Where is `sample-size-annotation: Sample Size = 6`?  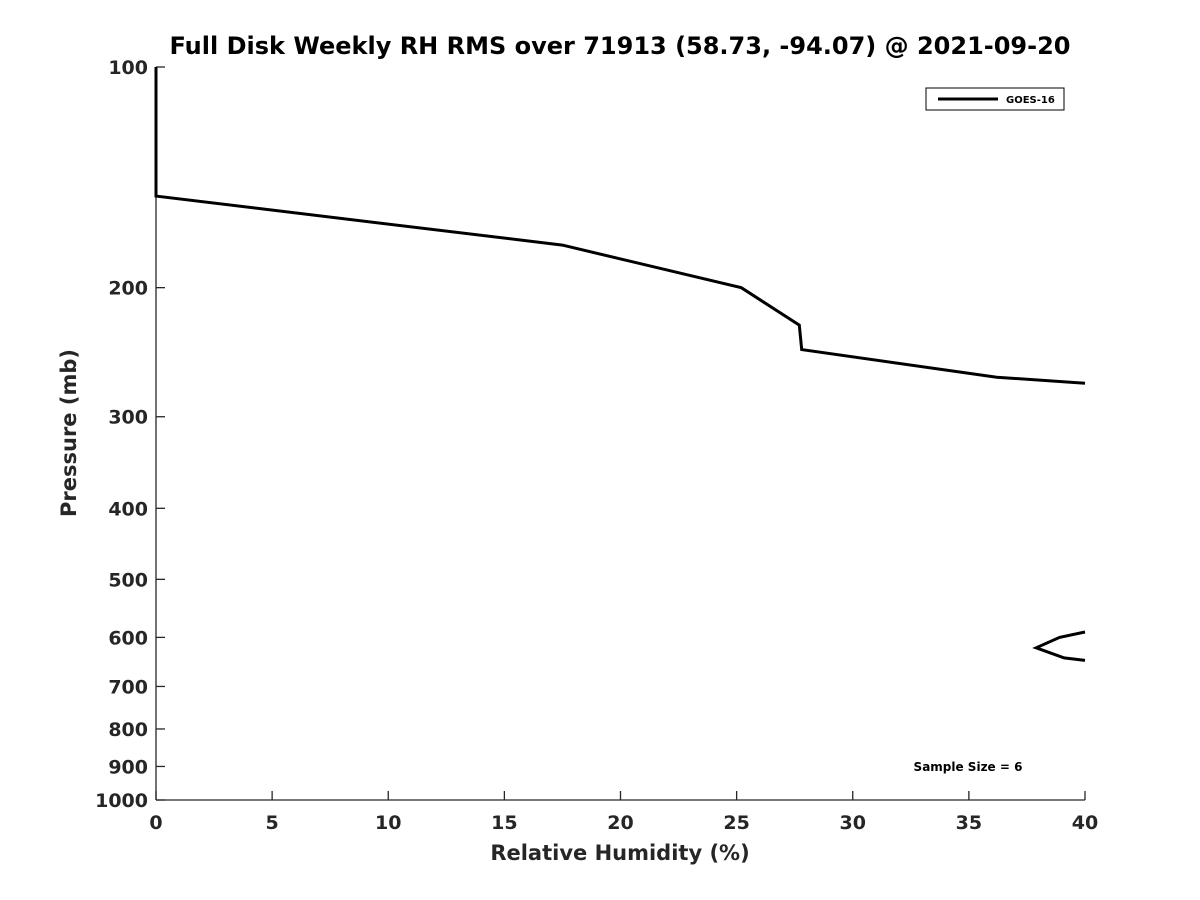 sample-size-annotation: Sample Size = 6 is located at coordinates (968, 767).